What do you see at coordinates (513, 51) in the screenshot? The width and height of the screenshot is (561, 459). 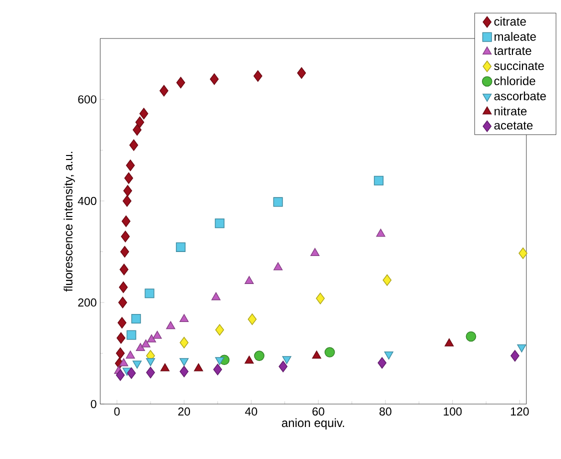 I see `legend-label: tartrate` at bounding box center [513, 51].